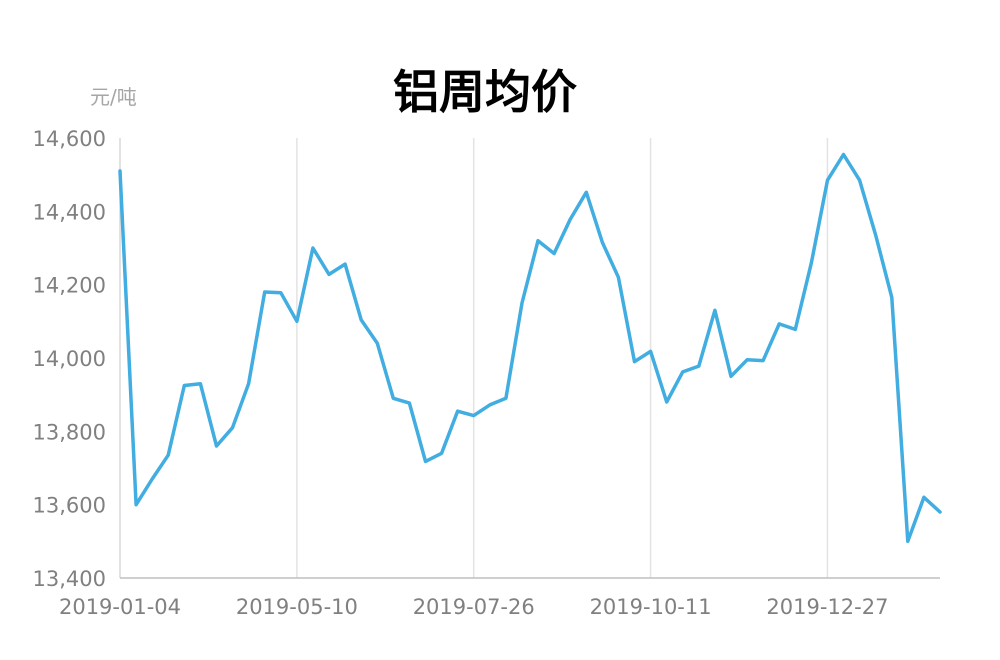  What do you see at coordinates (120, 607) in the screenshot?
I see `x-tick-label: 2019-01-04` at bounding box center [120, 607].